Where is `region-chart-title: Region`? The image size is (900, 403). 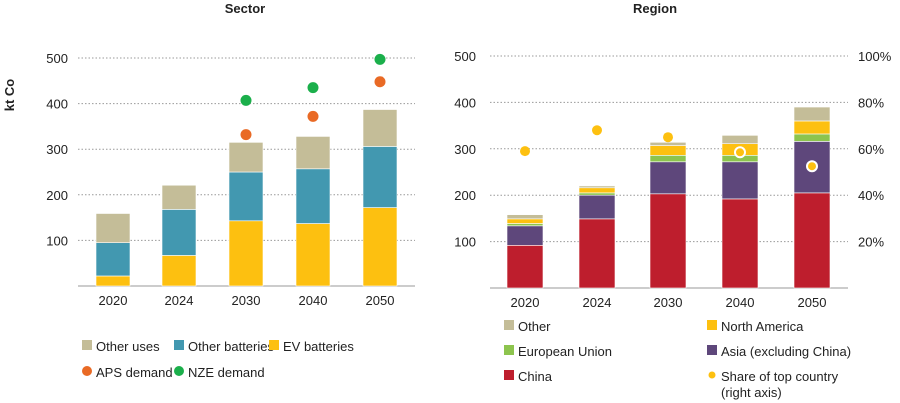 region-chart-title: Region is located at coordinates (655, 8).